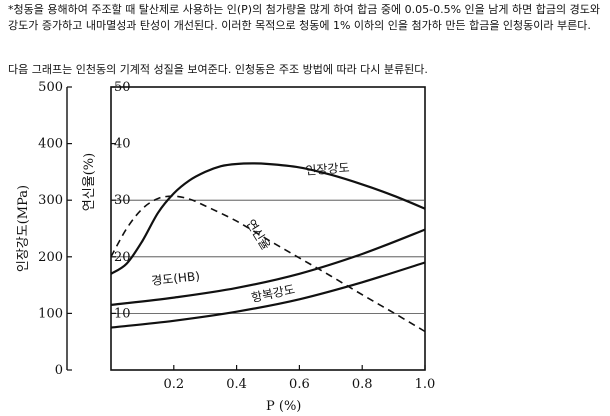 Image resolution: width=610 pixels, height=416 pixels. Describe the element at coordinates (257, 235) in the screenshot. I see `elongation-label: 연신율` at that location.